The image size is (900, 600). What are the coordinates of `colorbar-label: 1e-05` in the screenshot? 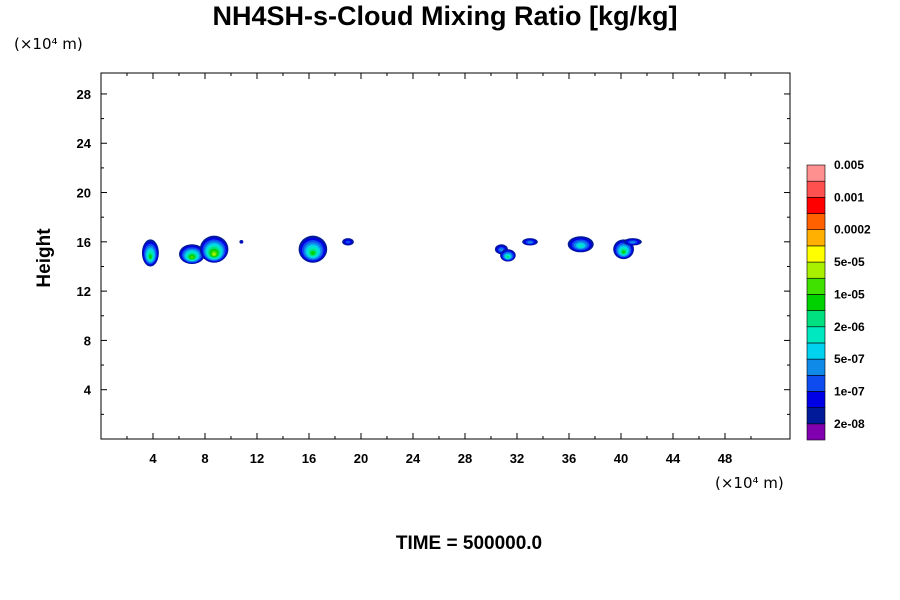 It's located at (849, 294).